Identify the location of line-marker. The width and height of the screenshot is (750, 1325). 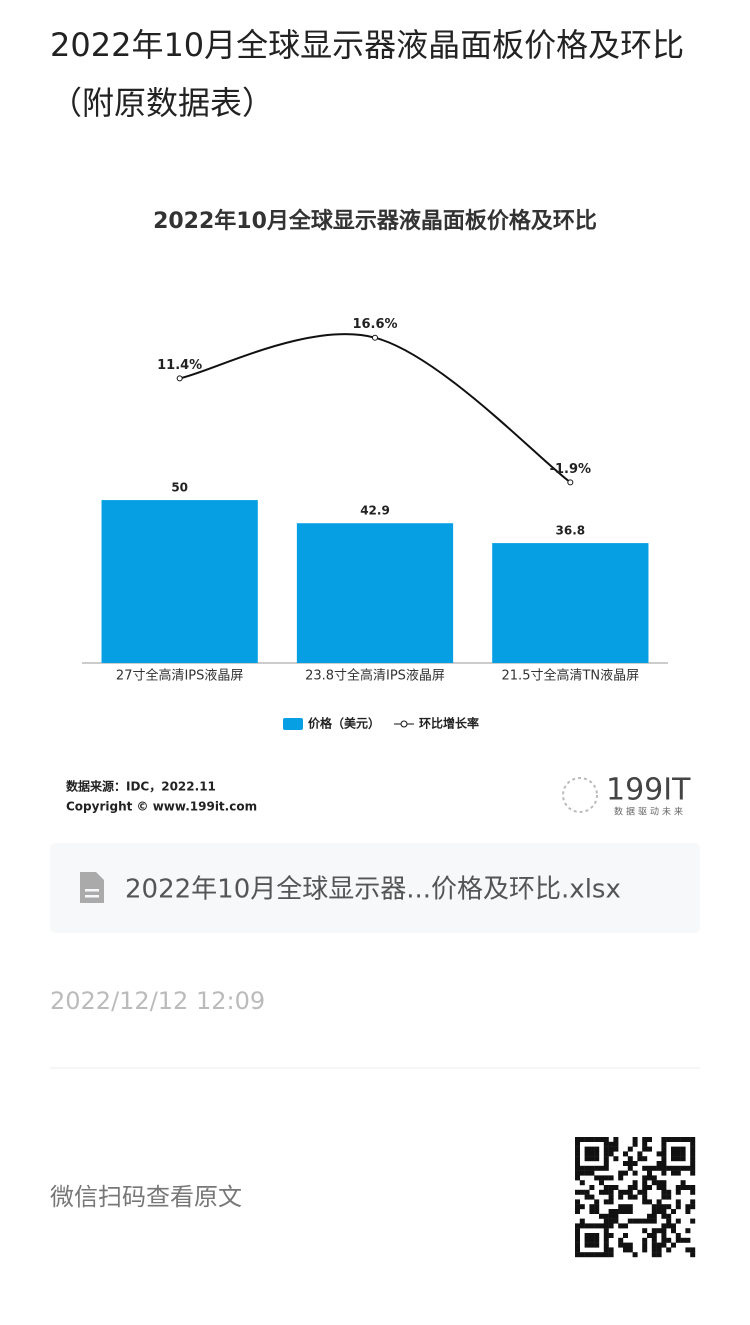
(375, 337).